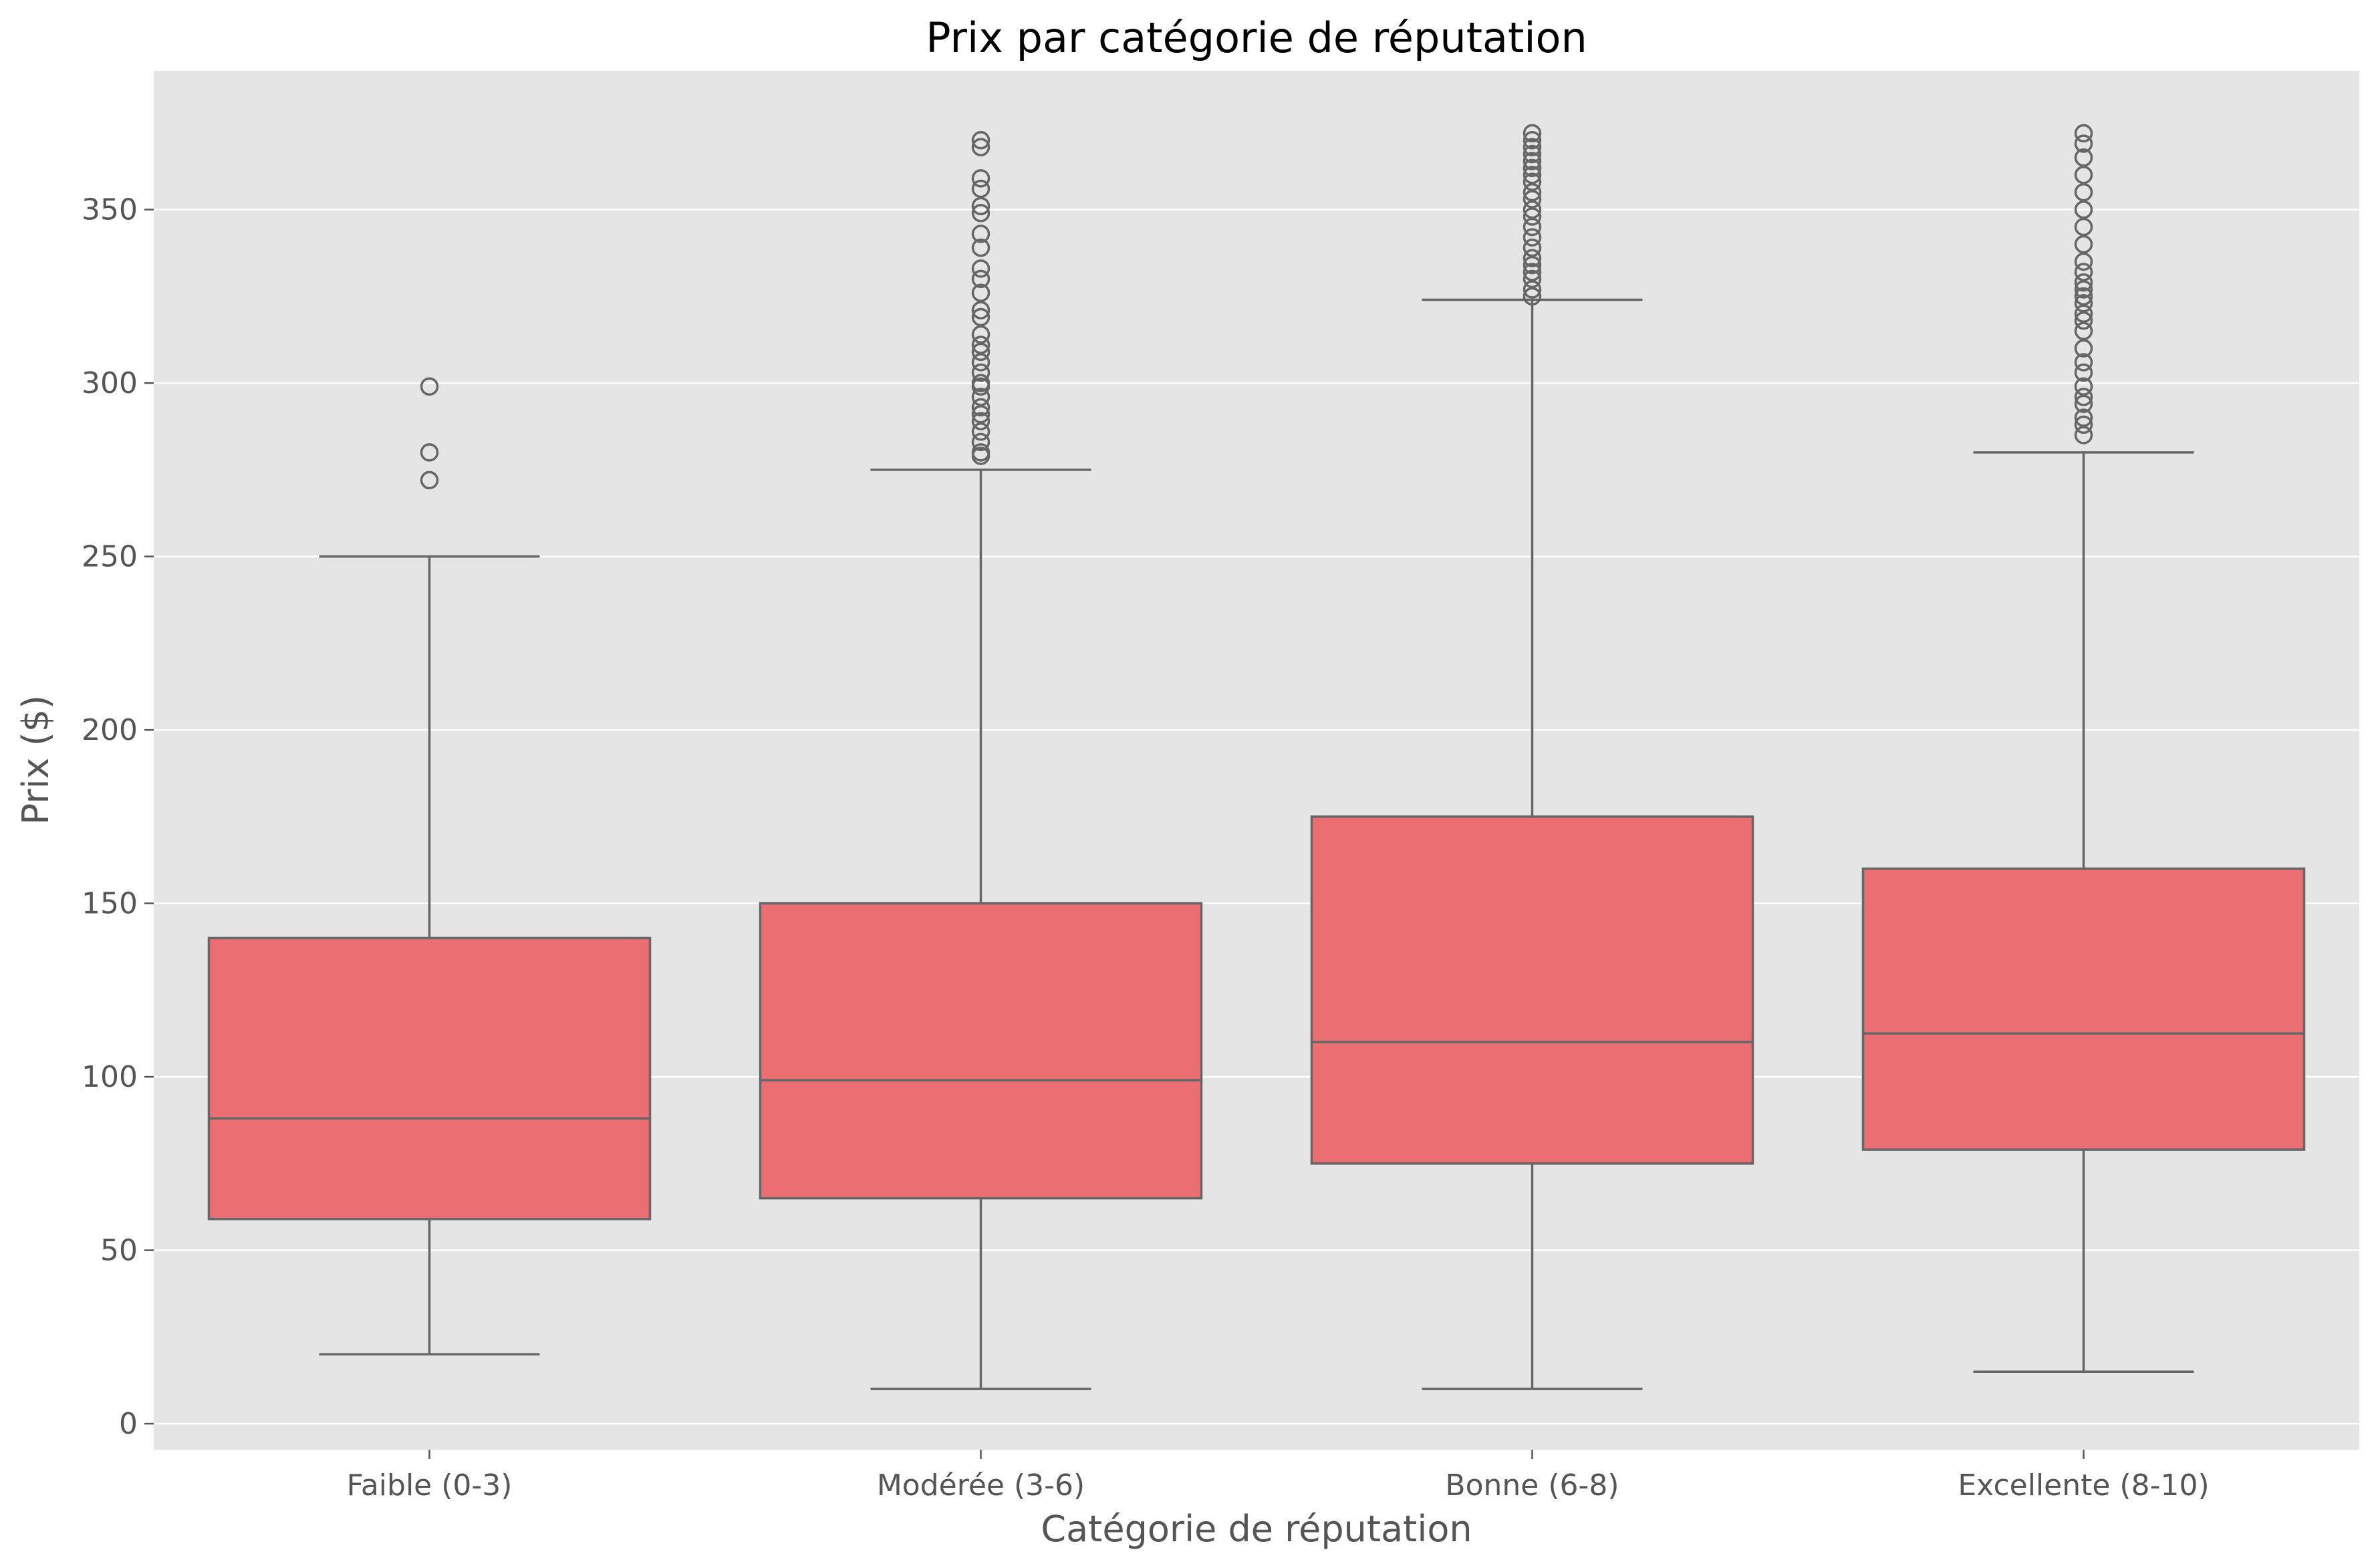  What do you see at coordinates (430, 1485) in the screenshot?
I see `x-tick-label: Faible (0-3)` at bounding box center [430, 1485].